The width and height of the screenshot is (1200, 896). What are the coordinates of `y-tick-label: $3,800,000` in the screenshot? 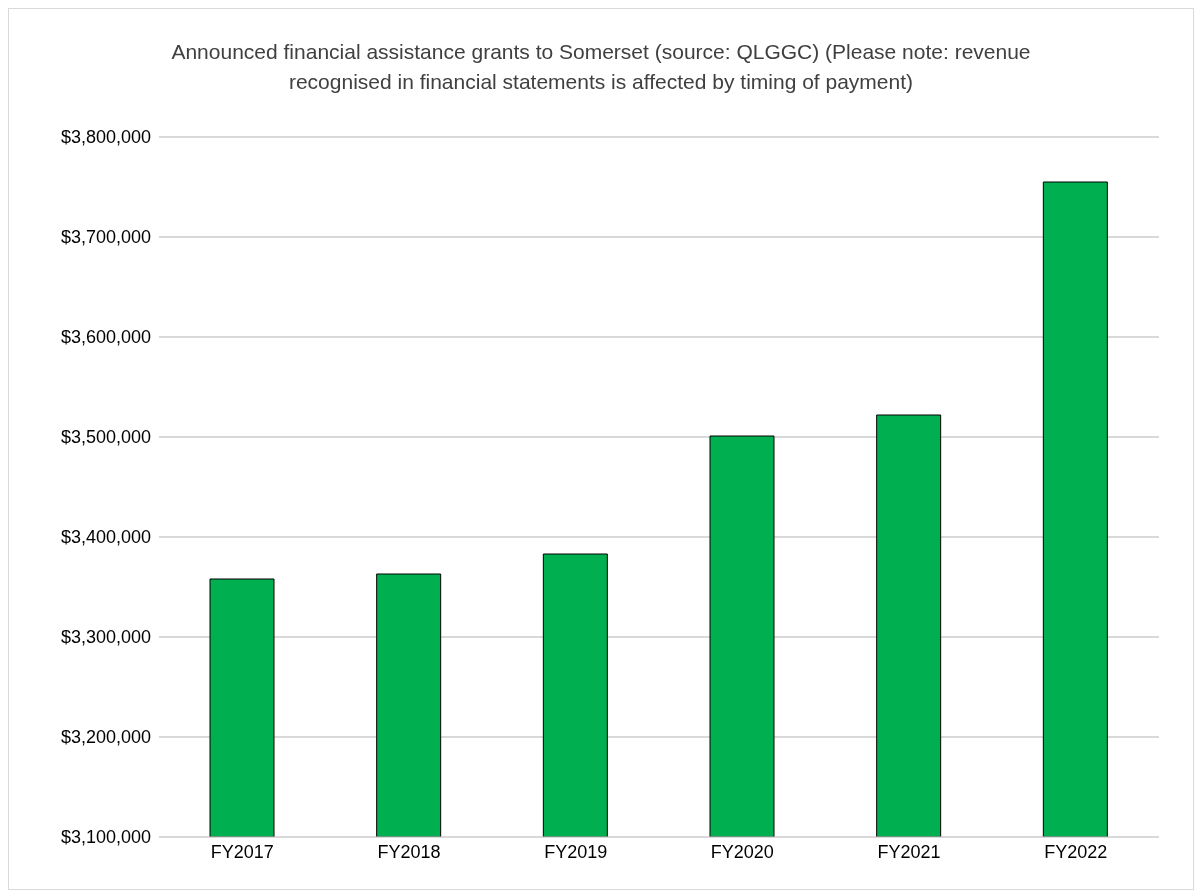 It's located at (105, 137).